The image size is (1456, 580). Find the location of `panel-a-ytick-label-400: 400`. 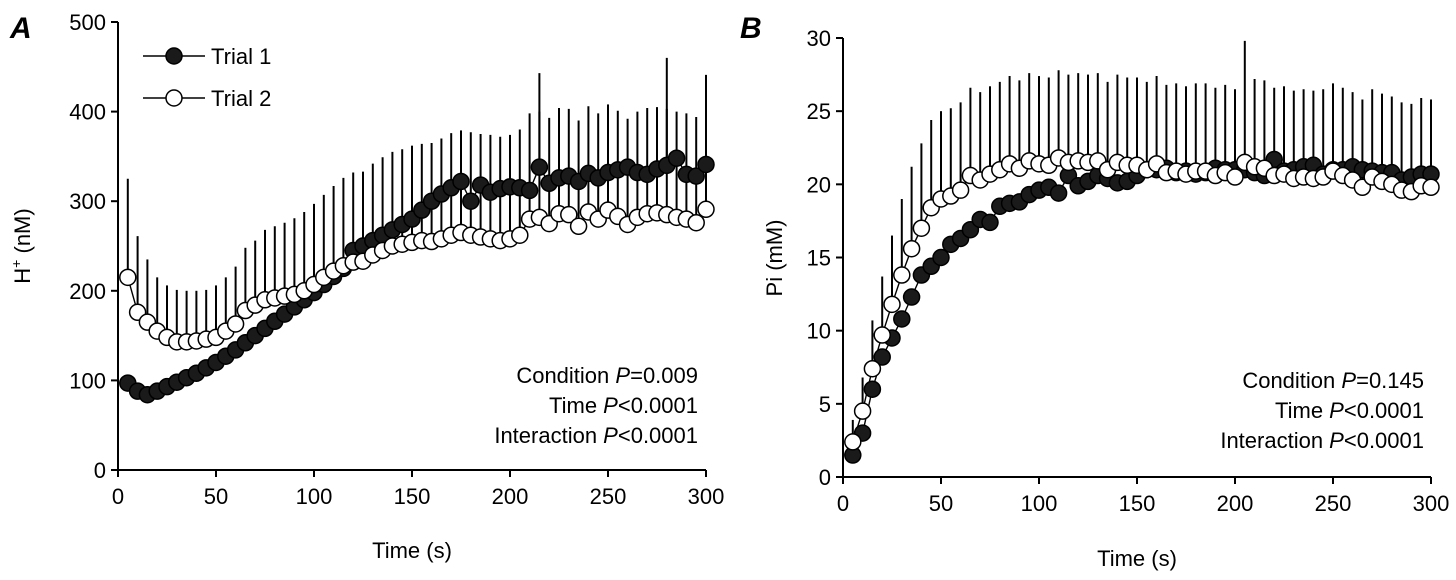

panel-a-ytick-label-400: 400 is located at coordinates (87, 112).